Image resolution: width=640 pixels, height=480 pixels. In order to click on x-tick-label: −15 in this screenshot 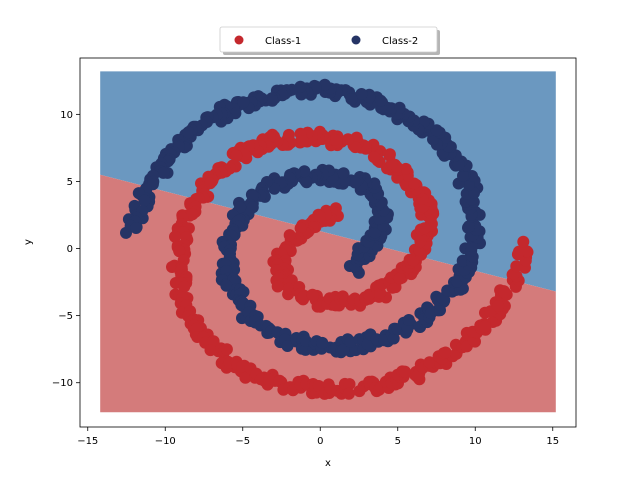, I will do `click(87, 441)`.